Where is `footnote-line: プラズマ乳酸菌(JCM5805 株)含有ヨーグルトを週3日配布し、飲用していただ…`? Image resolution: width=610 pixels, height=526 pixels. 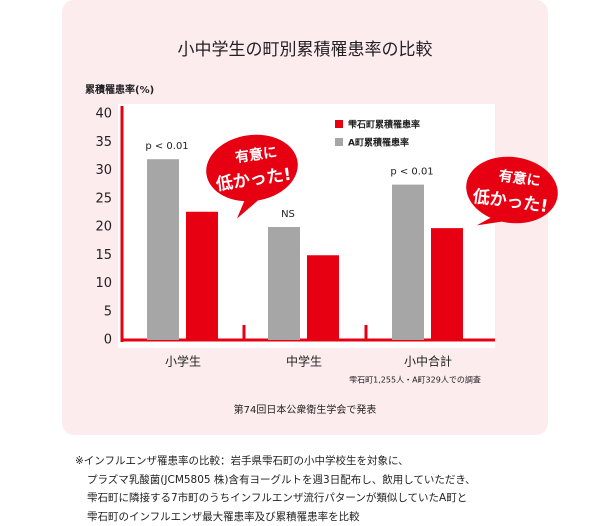
footnote-line: プラズマ乳酸菌(JCM5805 株)含有ヨーグルトを週3日配布し、飲用していただ… is located at coordinates (275, 480).